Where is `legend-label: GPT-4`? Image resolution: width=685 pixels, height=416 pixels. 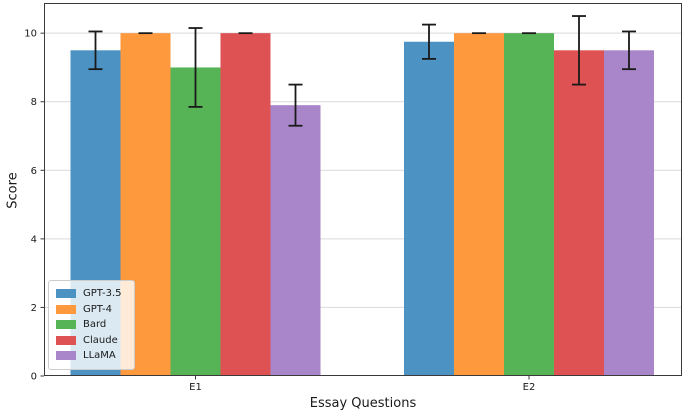 legend-label: GPT-4 is located at coordinates (97, 309).